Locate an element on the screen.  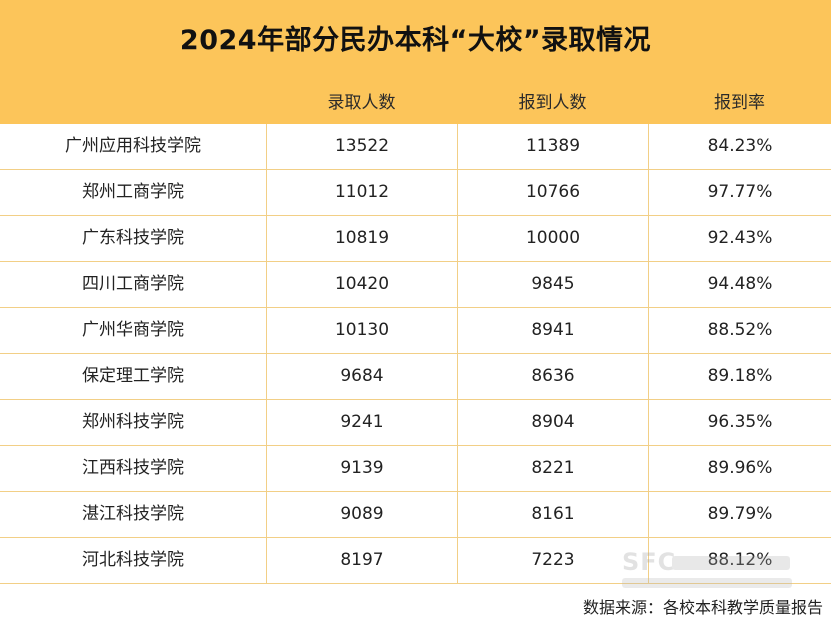
table-row: 广东科技学院 10819 10000 92.43% is located at coordinates (415, 239).